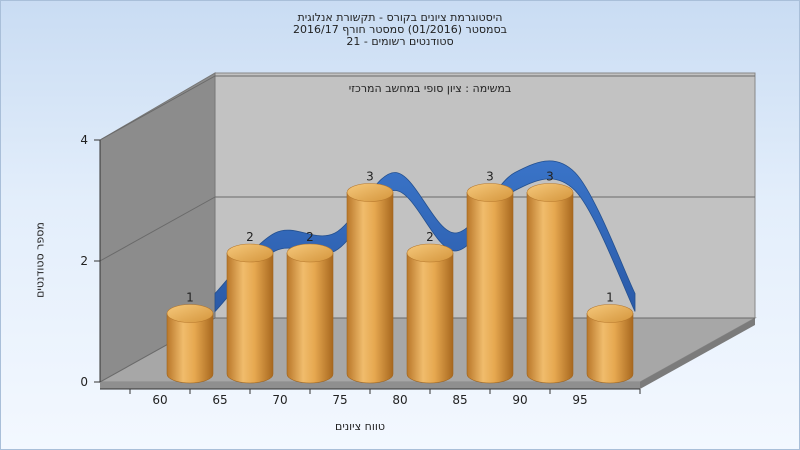  I want to click on x-tick-label: 80, so click(399, 400).